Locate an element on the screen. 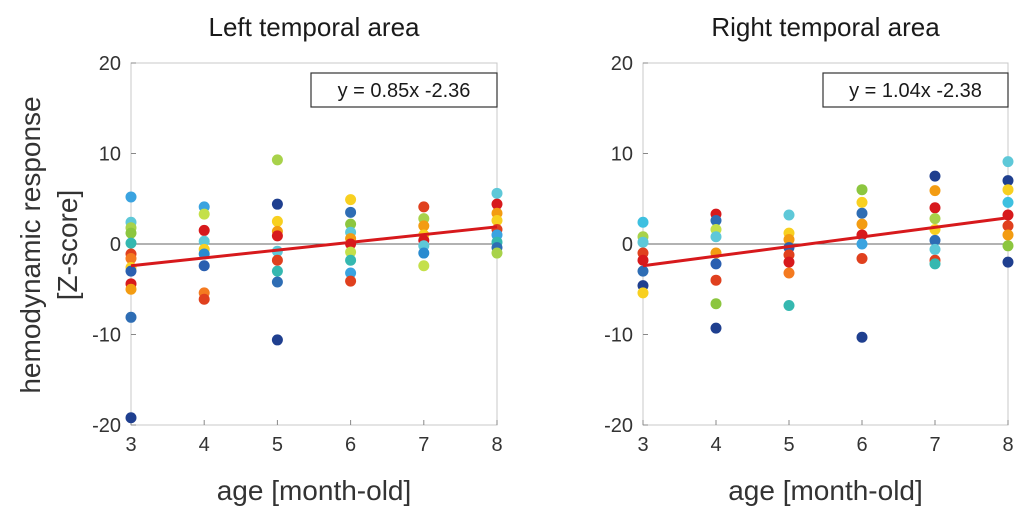 Image resolution: width=1021 pixels, height=510 pixels. chart-title: Left temporal area is located at coordinates (314, 27).